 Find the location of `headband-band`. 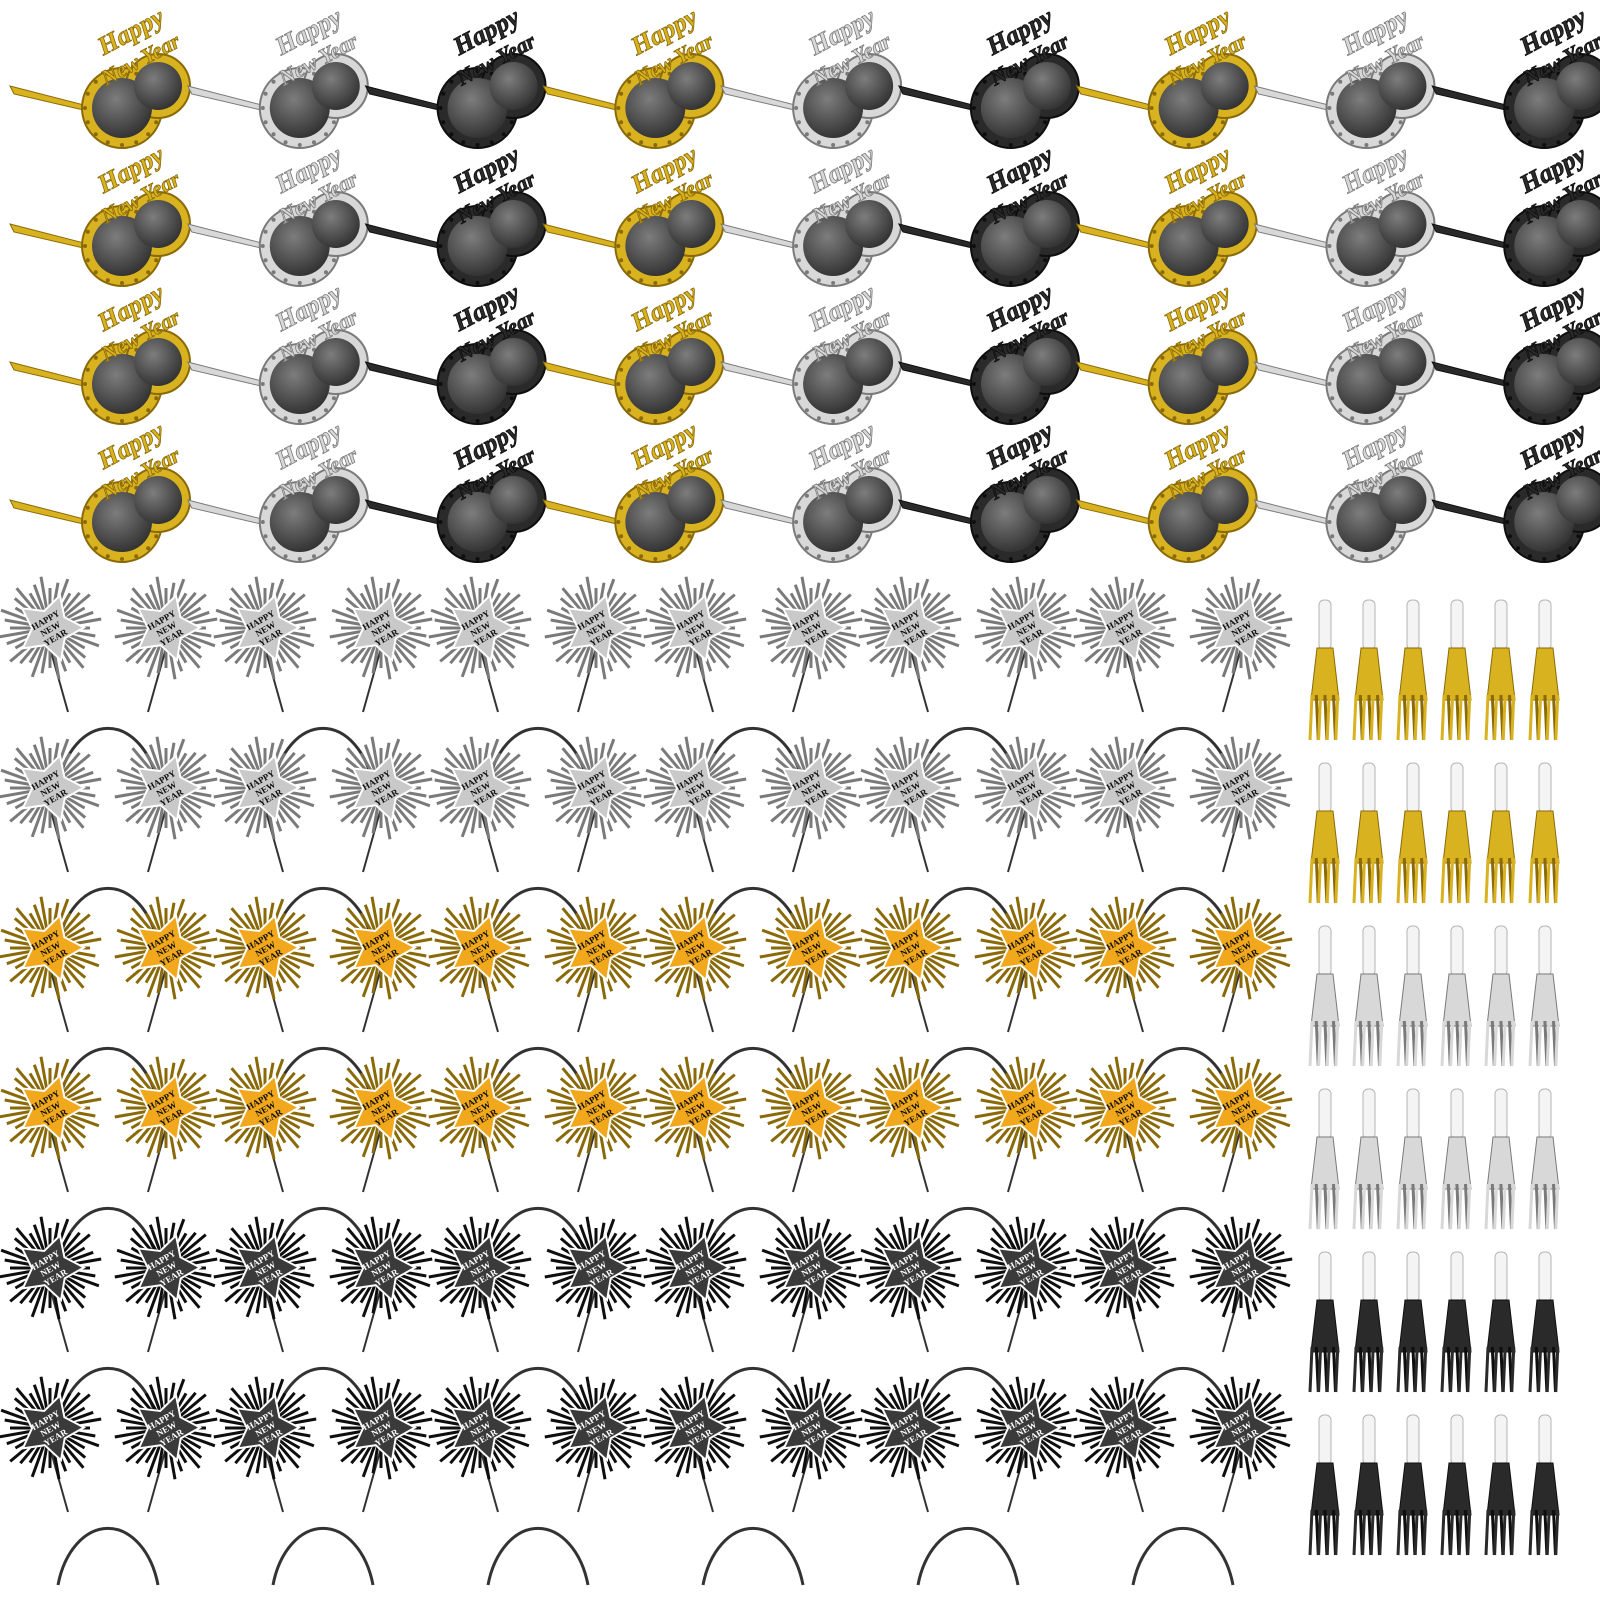

headband-band is located at coordinates (753, 1556).